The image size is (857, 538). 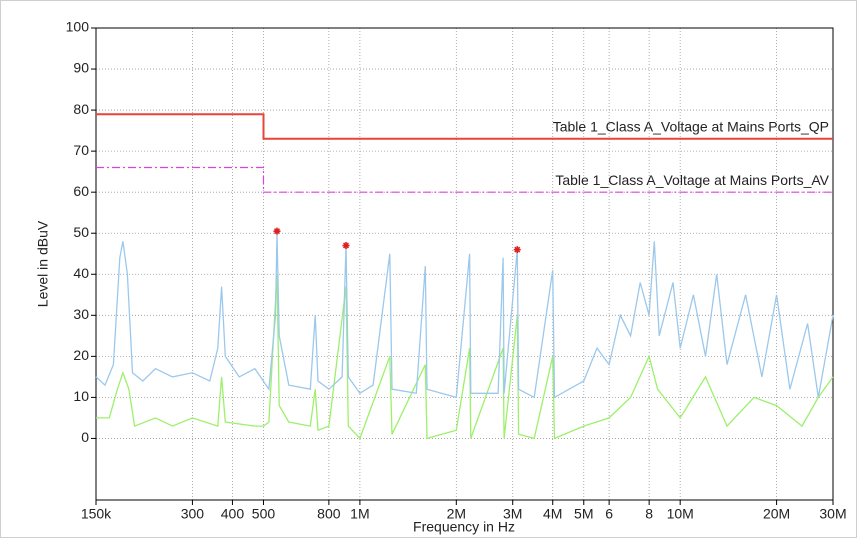 What do you see at coordinates (583, 514) in the screenshot?
I see `x-tick-label: 5M` at bounding box center [583, 514].